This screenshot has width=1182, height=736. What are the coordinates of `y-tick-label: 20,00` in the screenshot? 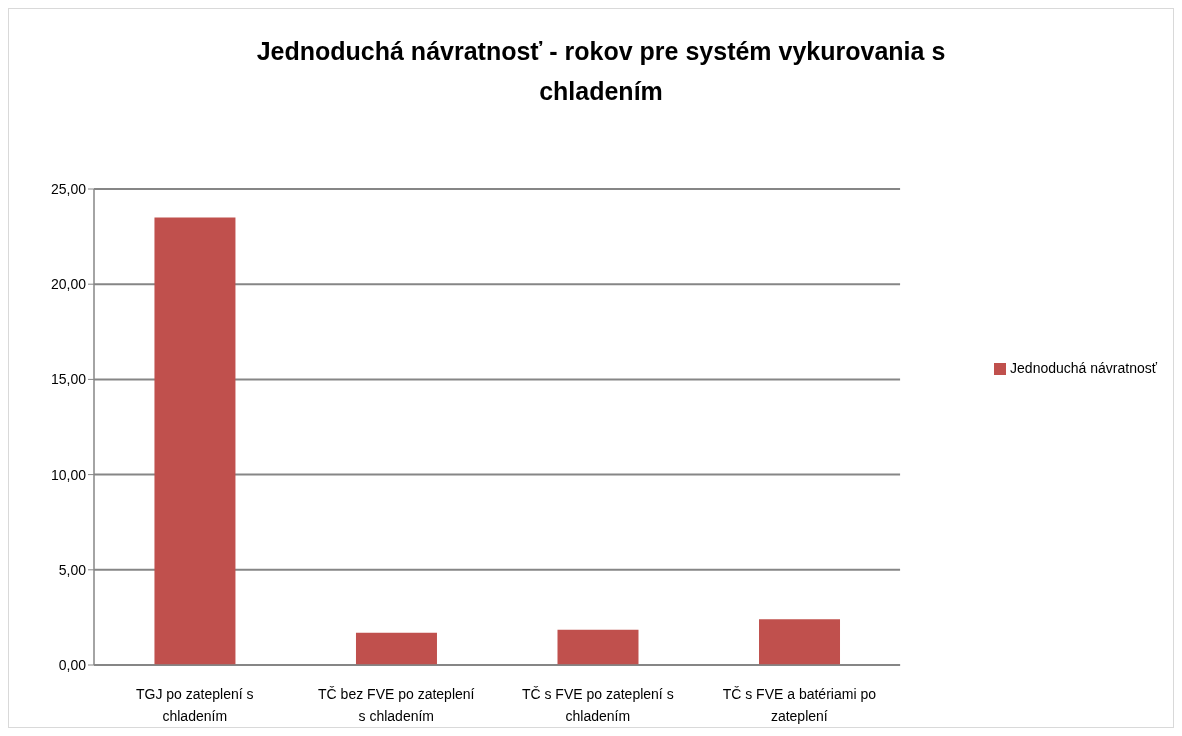 It's located at (68, 284).